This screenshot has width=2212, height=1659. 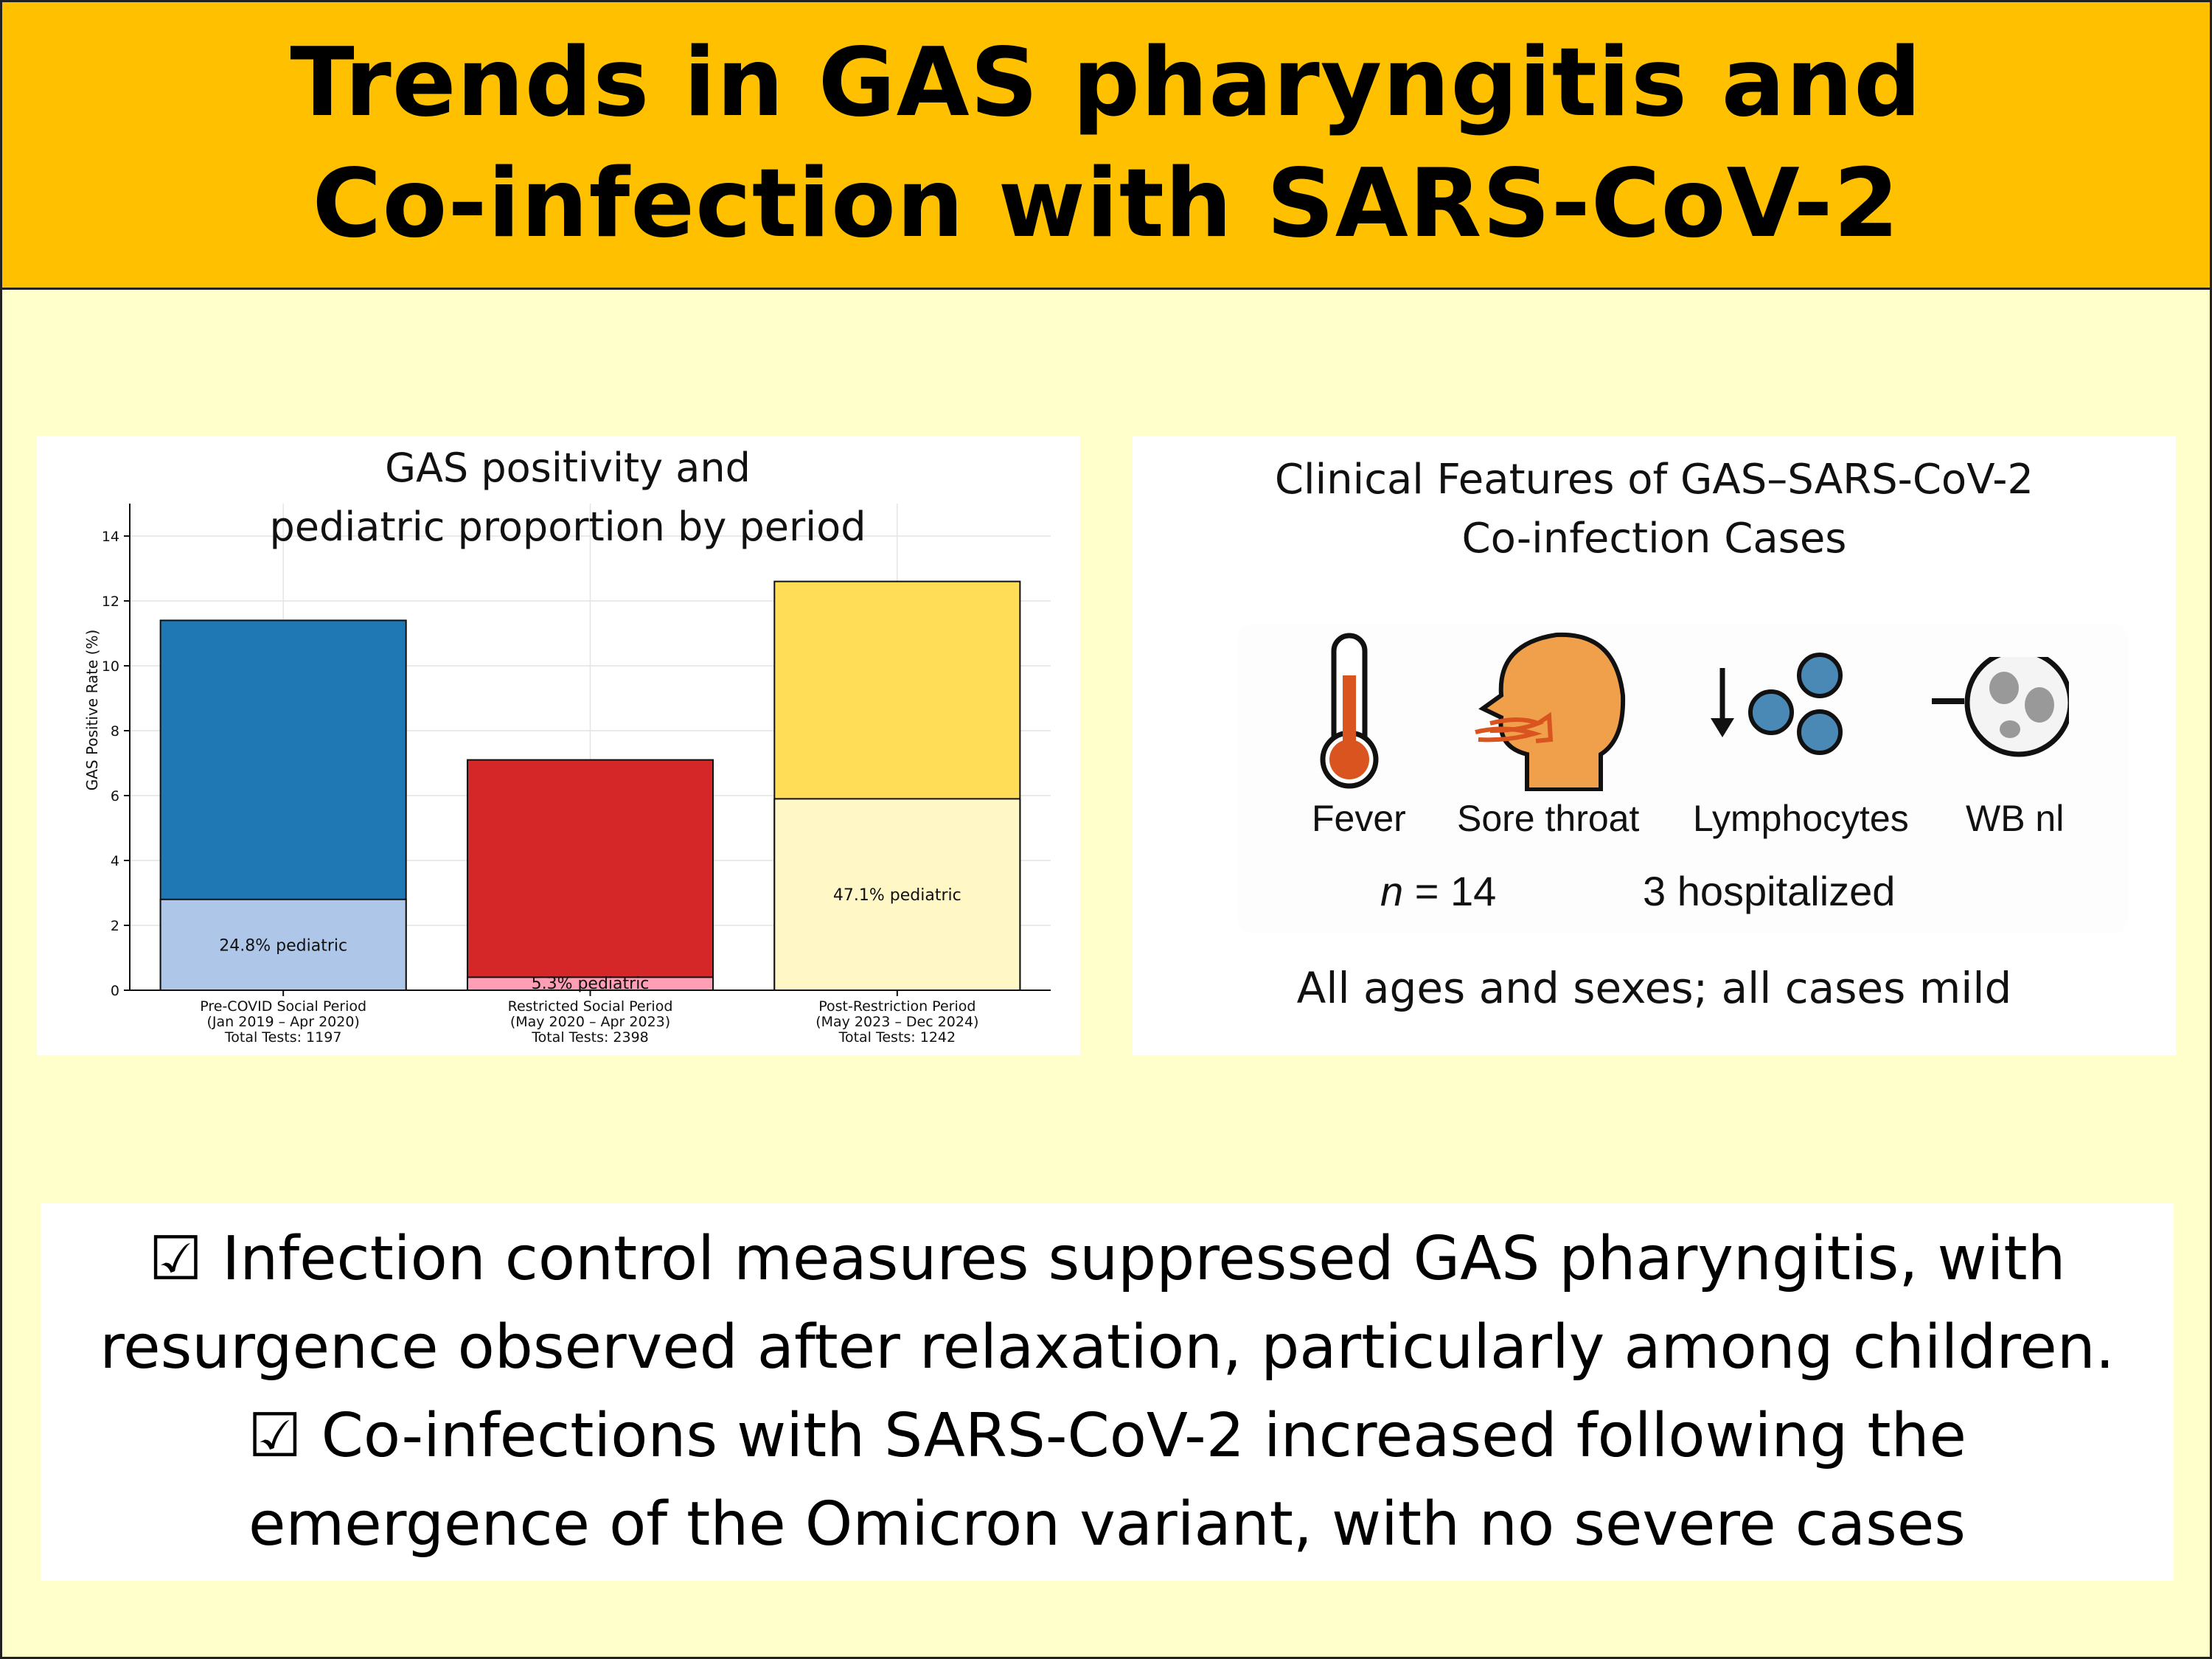 I want to click on lymphocytes-icon, so click(x=1777, y=704).